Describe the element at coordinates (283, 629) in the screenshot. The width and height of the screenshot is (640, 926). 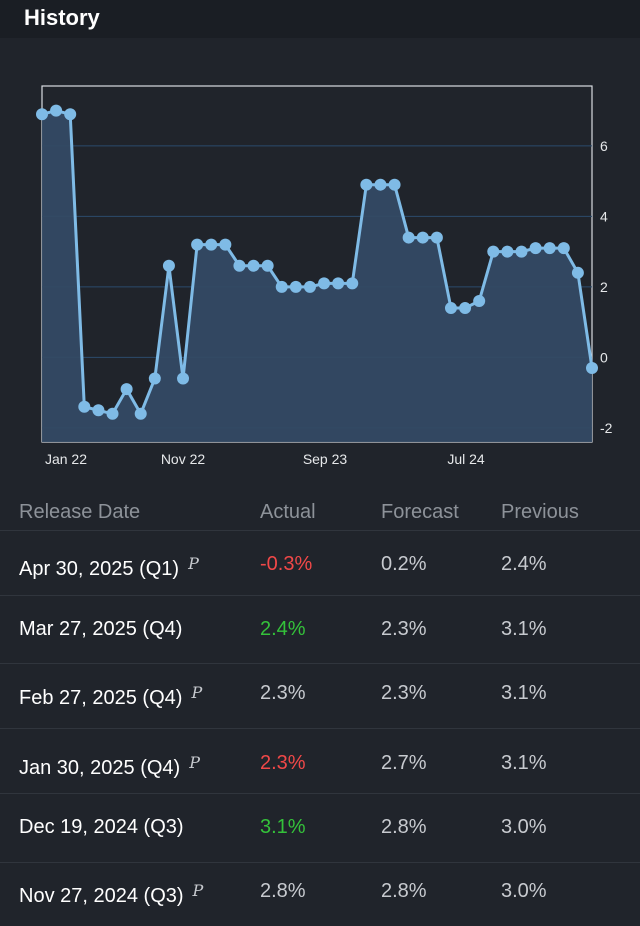
I see `actual-value: 2.4%` at that location.